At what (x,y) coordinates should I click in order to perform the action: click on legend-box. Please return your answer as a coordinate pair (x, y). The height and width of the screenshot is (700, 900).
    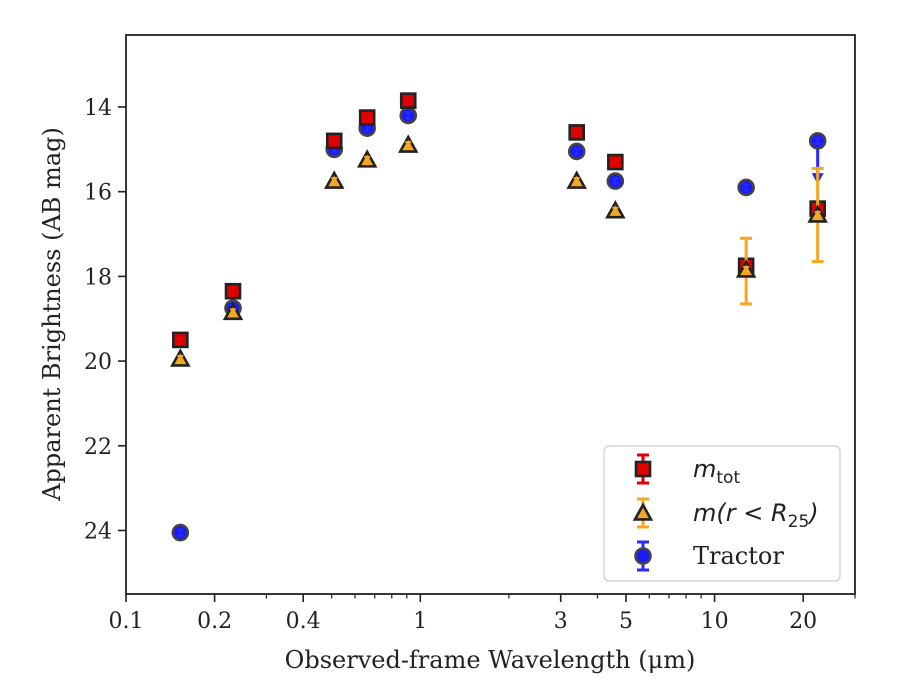
    Looking at the image, I should click on (722, 513).